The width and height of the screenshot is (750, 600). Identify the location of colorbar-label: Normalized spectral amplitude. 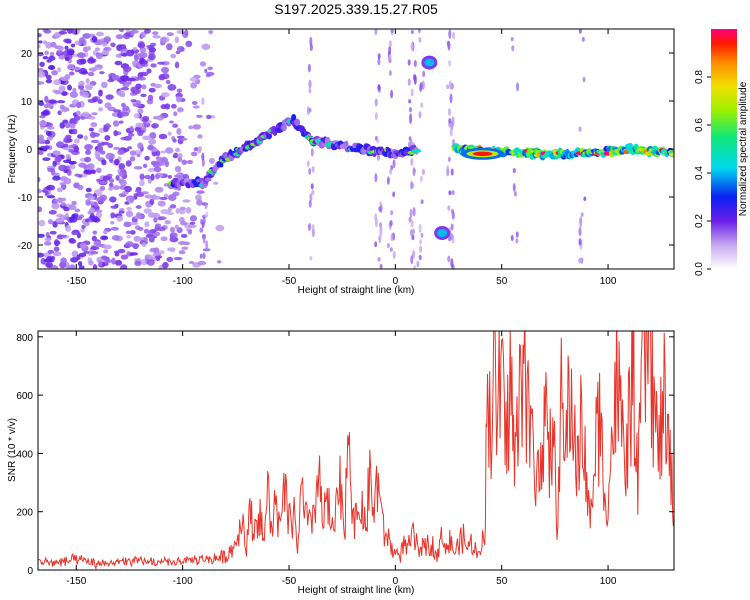
(743, 148).